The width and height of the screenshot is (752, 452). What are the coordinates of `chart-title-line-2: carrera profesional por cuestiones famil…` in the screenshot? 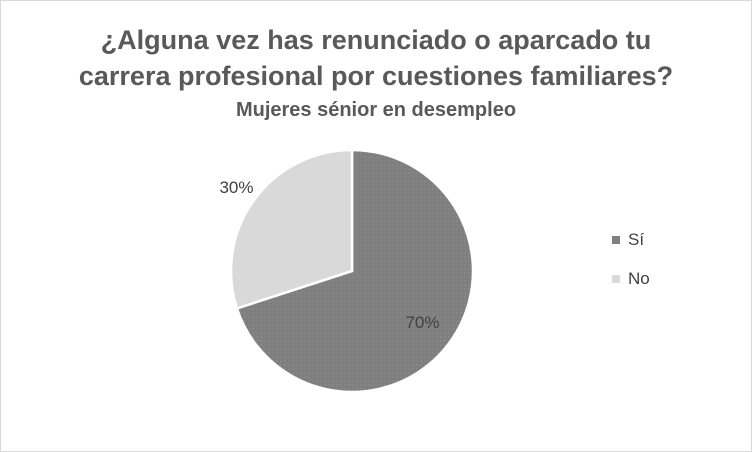 It's located at (376, 76).